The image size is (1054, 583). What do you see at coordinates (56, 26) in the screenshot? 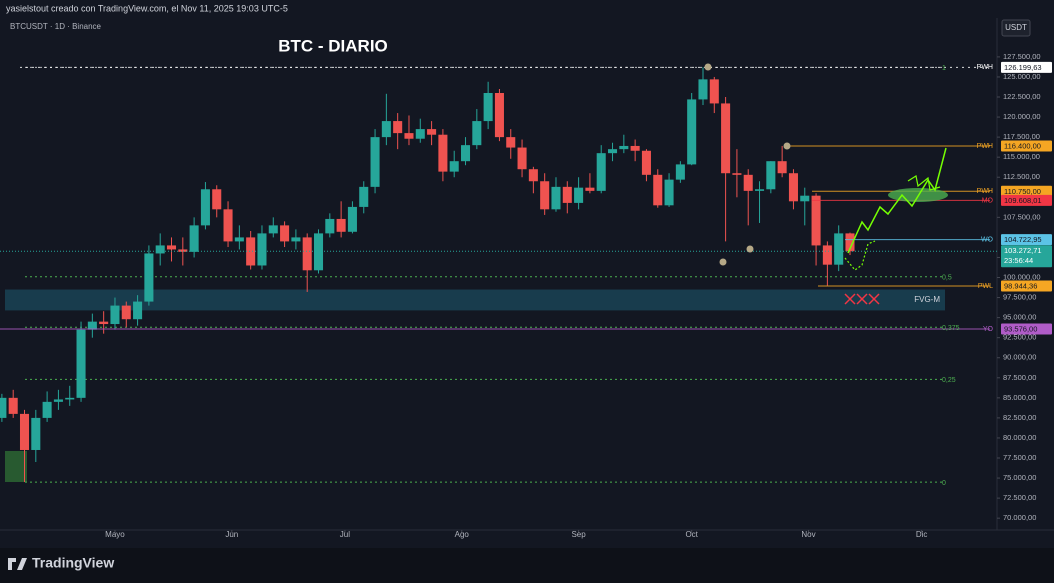
I see `symbol: BTCUSDT · 1D · Binance` at bounding box center [56, 26].